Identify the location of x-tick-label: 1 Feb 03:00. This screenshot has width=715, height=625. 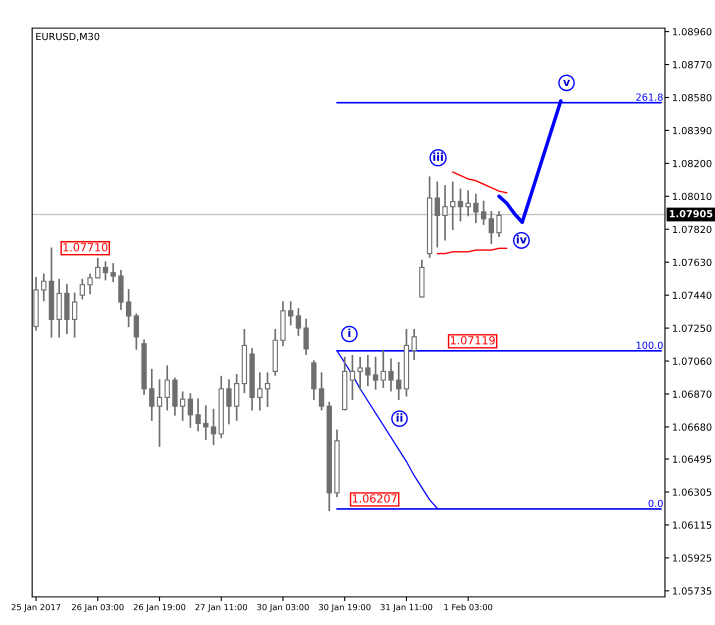
(468, 607).